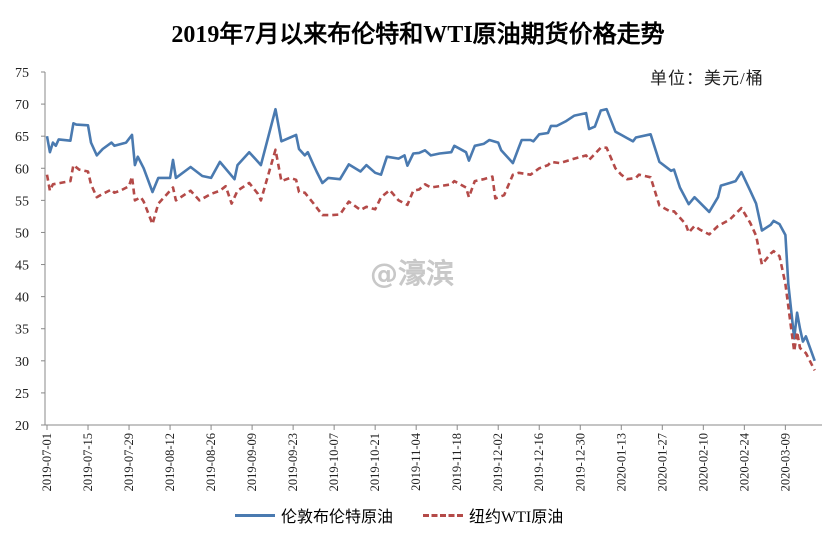 This screenshot has height=533, width=836. I want to click on x-tick-label: 2020-02-10, so click(703, 462).